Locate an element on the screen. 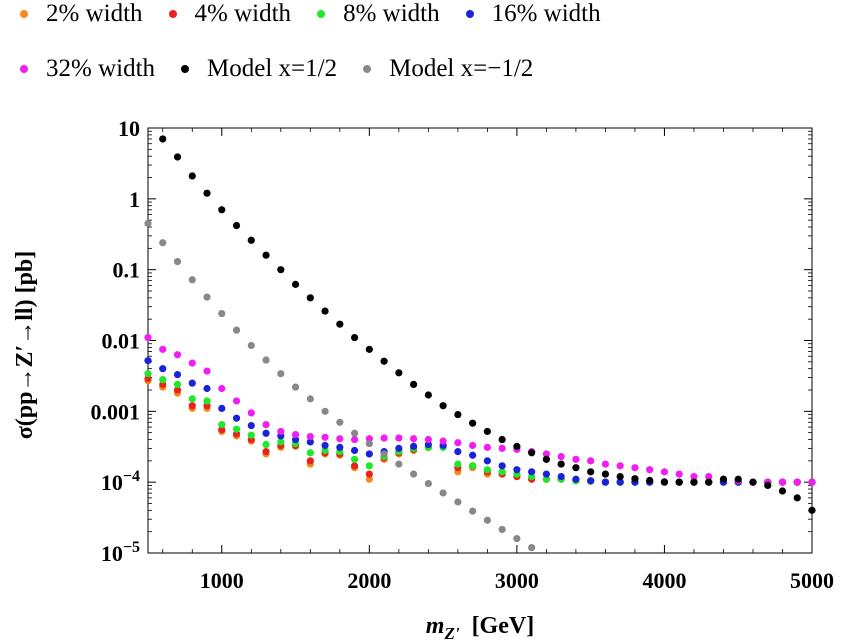 The image size is (841, 640). y-tick-label: 0.01 is located at coordinates (121, 341).